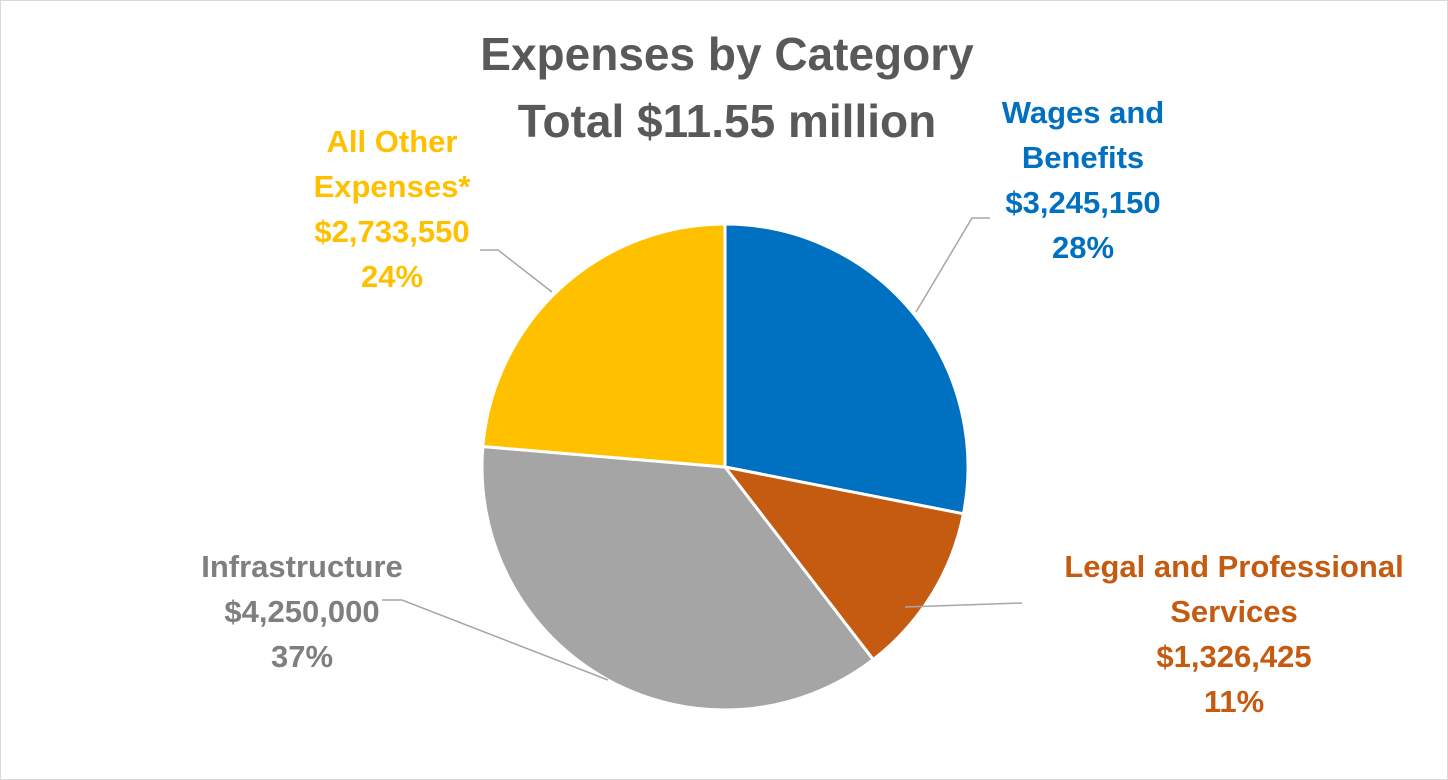 This screenshot has width=1448, height=780. I want to click on chart-title: Expenses by Category, so click(727, 54).